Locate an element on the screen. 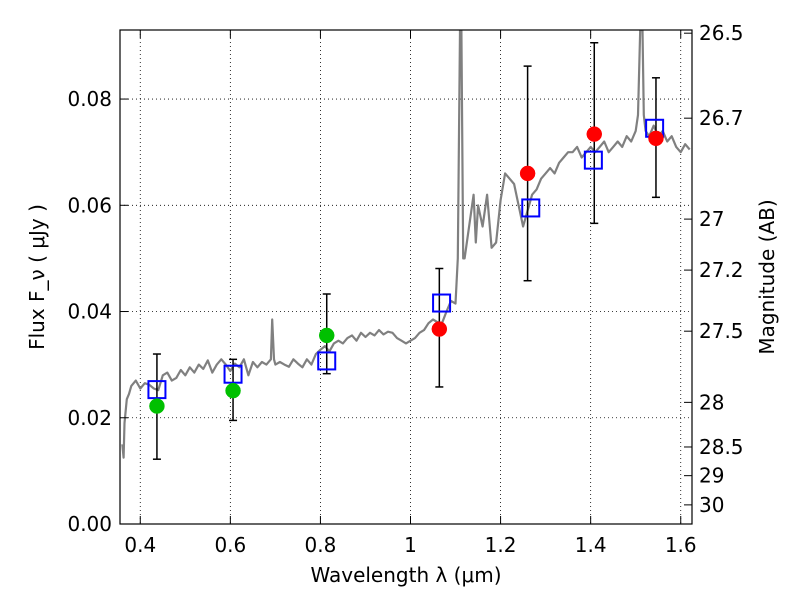 The height and width of the screenshot is (600, 800). x-tick-label: 1.6 is located at coordinates (681, 545).